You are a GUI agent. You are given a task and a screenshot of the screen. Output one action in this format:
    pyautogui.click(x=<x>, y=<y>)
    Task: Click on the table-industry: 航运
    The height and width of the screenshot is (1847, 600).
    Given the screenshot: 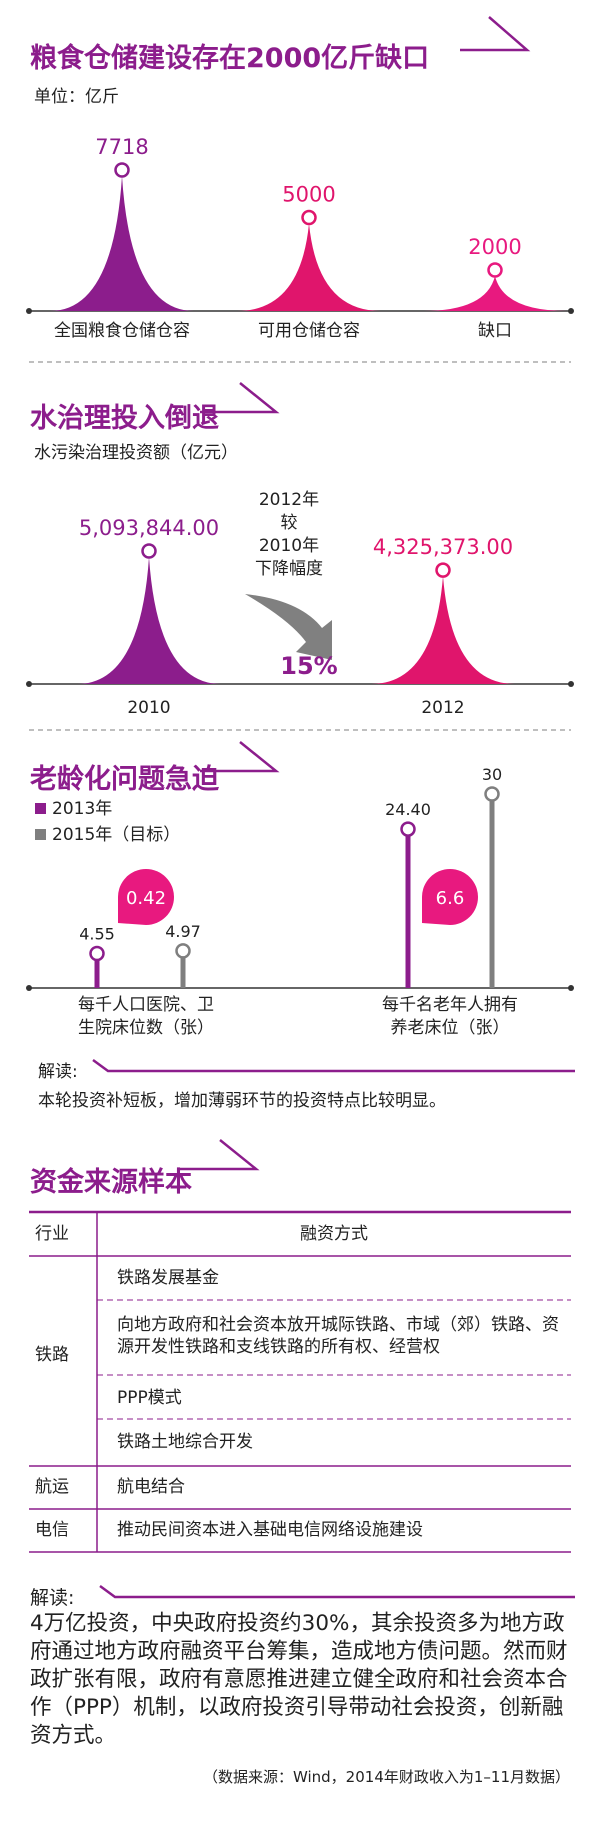 What is the action you would take?
    pyautogui.click(x=52, y=1487)
    